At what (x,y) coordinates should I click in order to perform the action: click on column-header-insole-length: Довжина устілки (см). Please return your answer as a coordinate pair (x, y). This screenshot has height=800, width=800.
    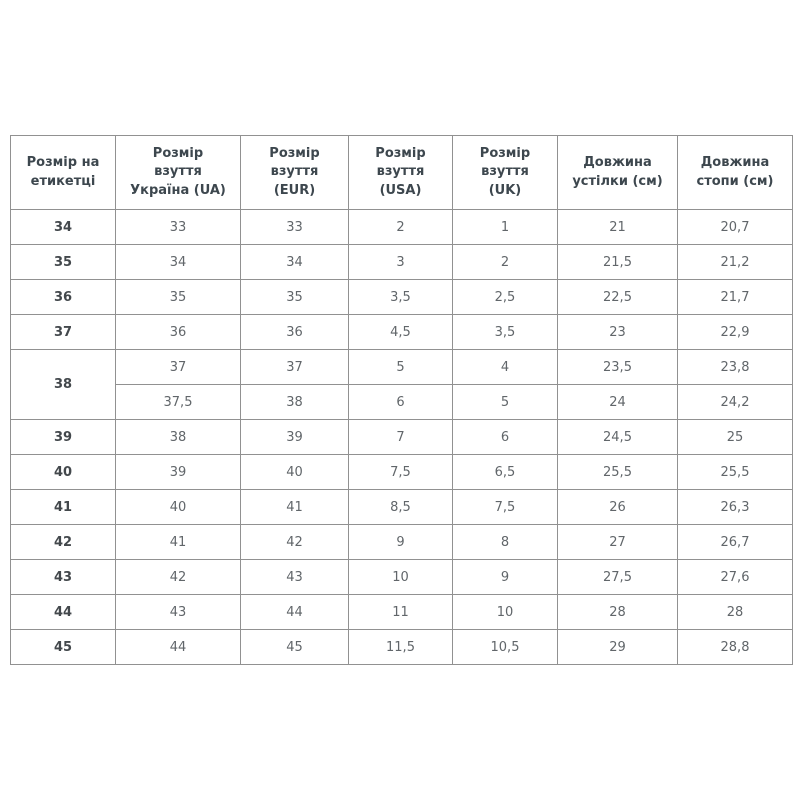
    Looking at the image, I should click on (617, 172).